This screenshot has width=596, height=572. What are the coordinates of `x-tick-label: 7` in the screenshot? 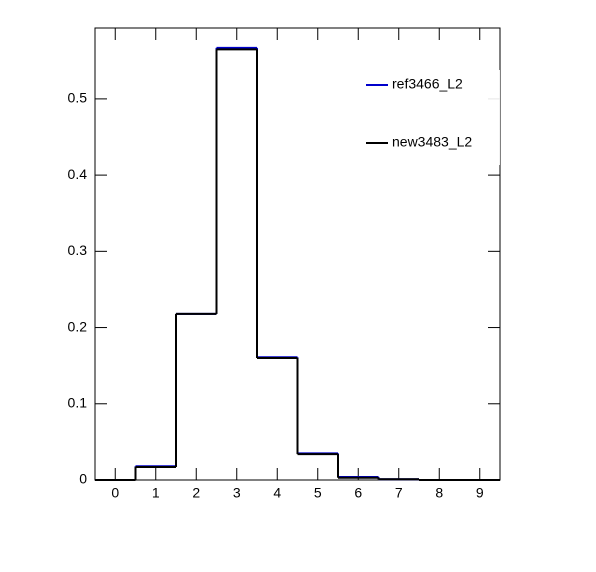 It's located at (399, 493).